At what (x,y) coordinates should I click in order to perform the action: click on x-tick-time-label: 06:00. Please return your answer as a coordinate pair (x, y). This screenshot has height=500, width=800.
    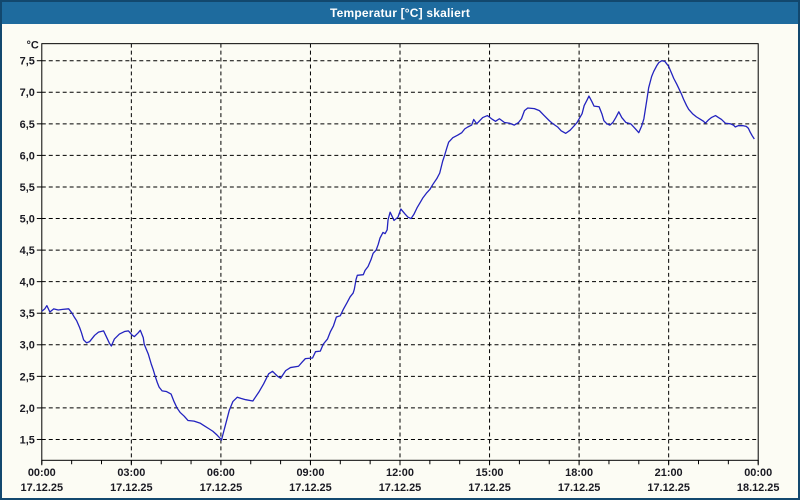
    Looking at the image, I should click on (221, 473).